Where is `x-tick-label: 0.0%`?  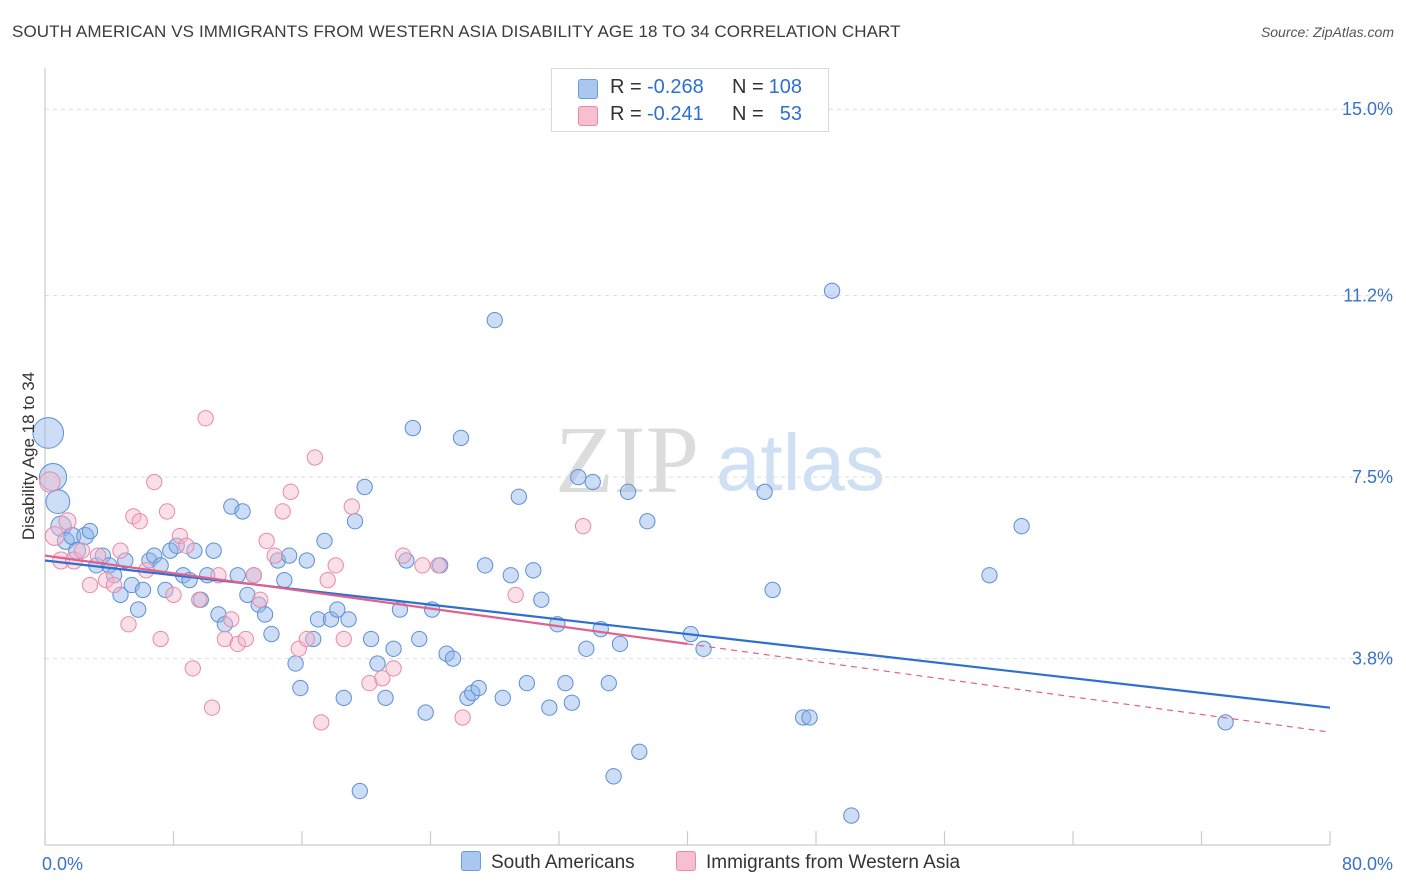 x-tick-label: 0.0% is located at coordinates (62, 864).